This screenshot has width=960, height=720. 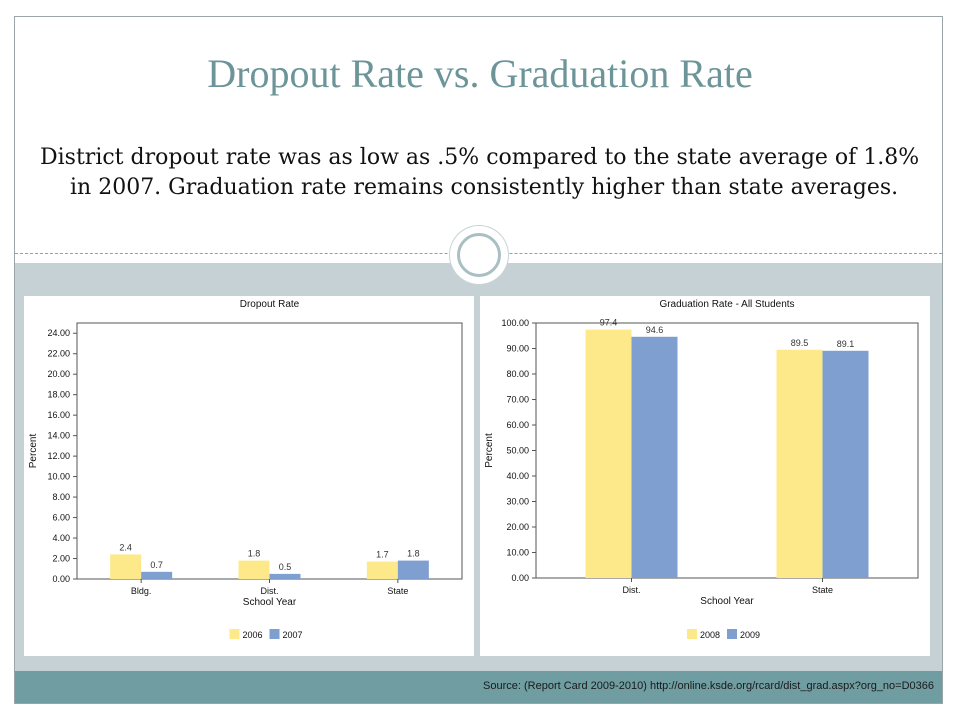 I want to click on bar-value-label: 0.5, so click(x=285, y=567).